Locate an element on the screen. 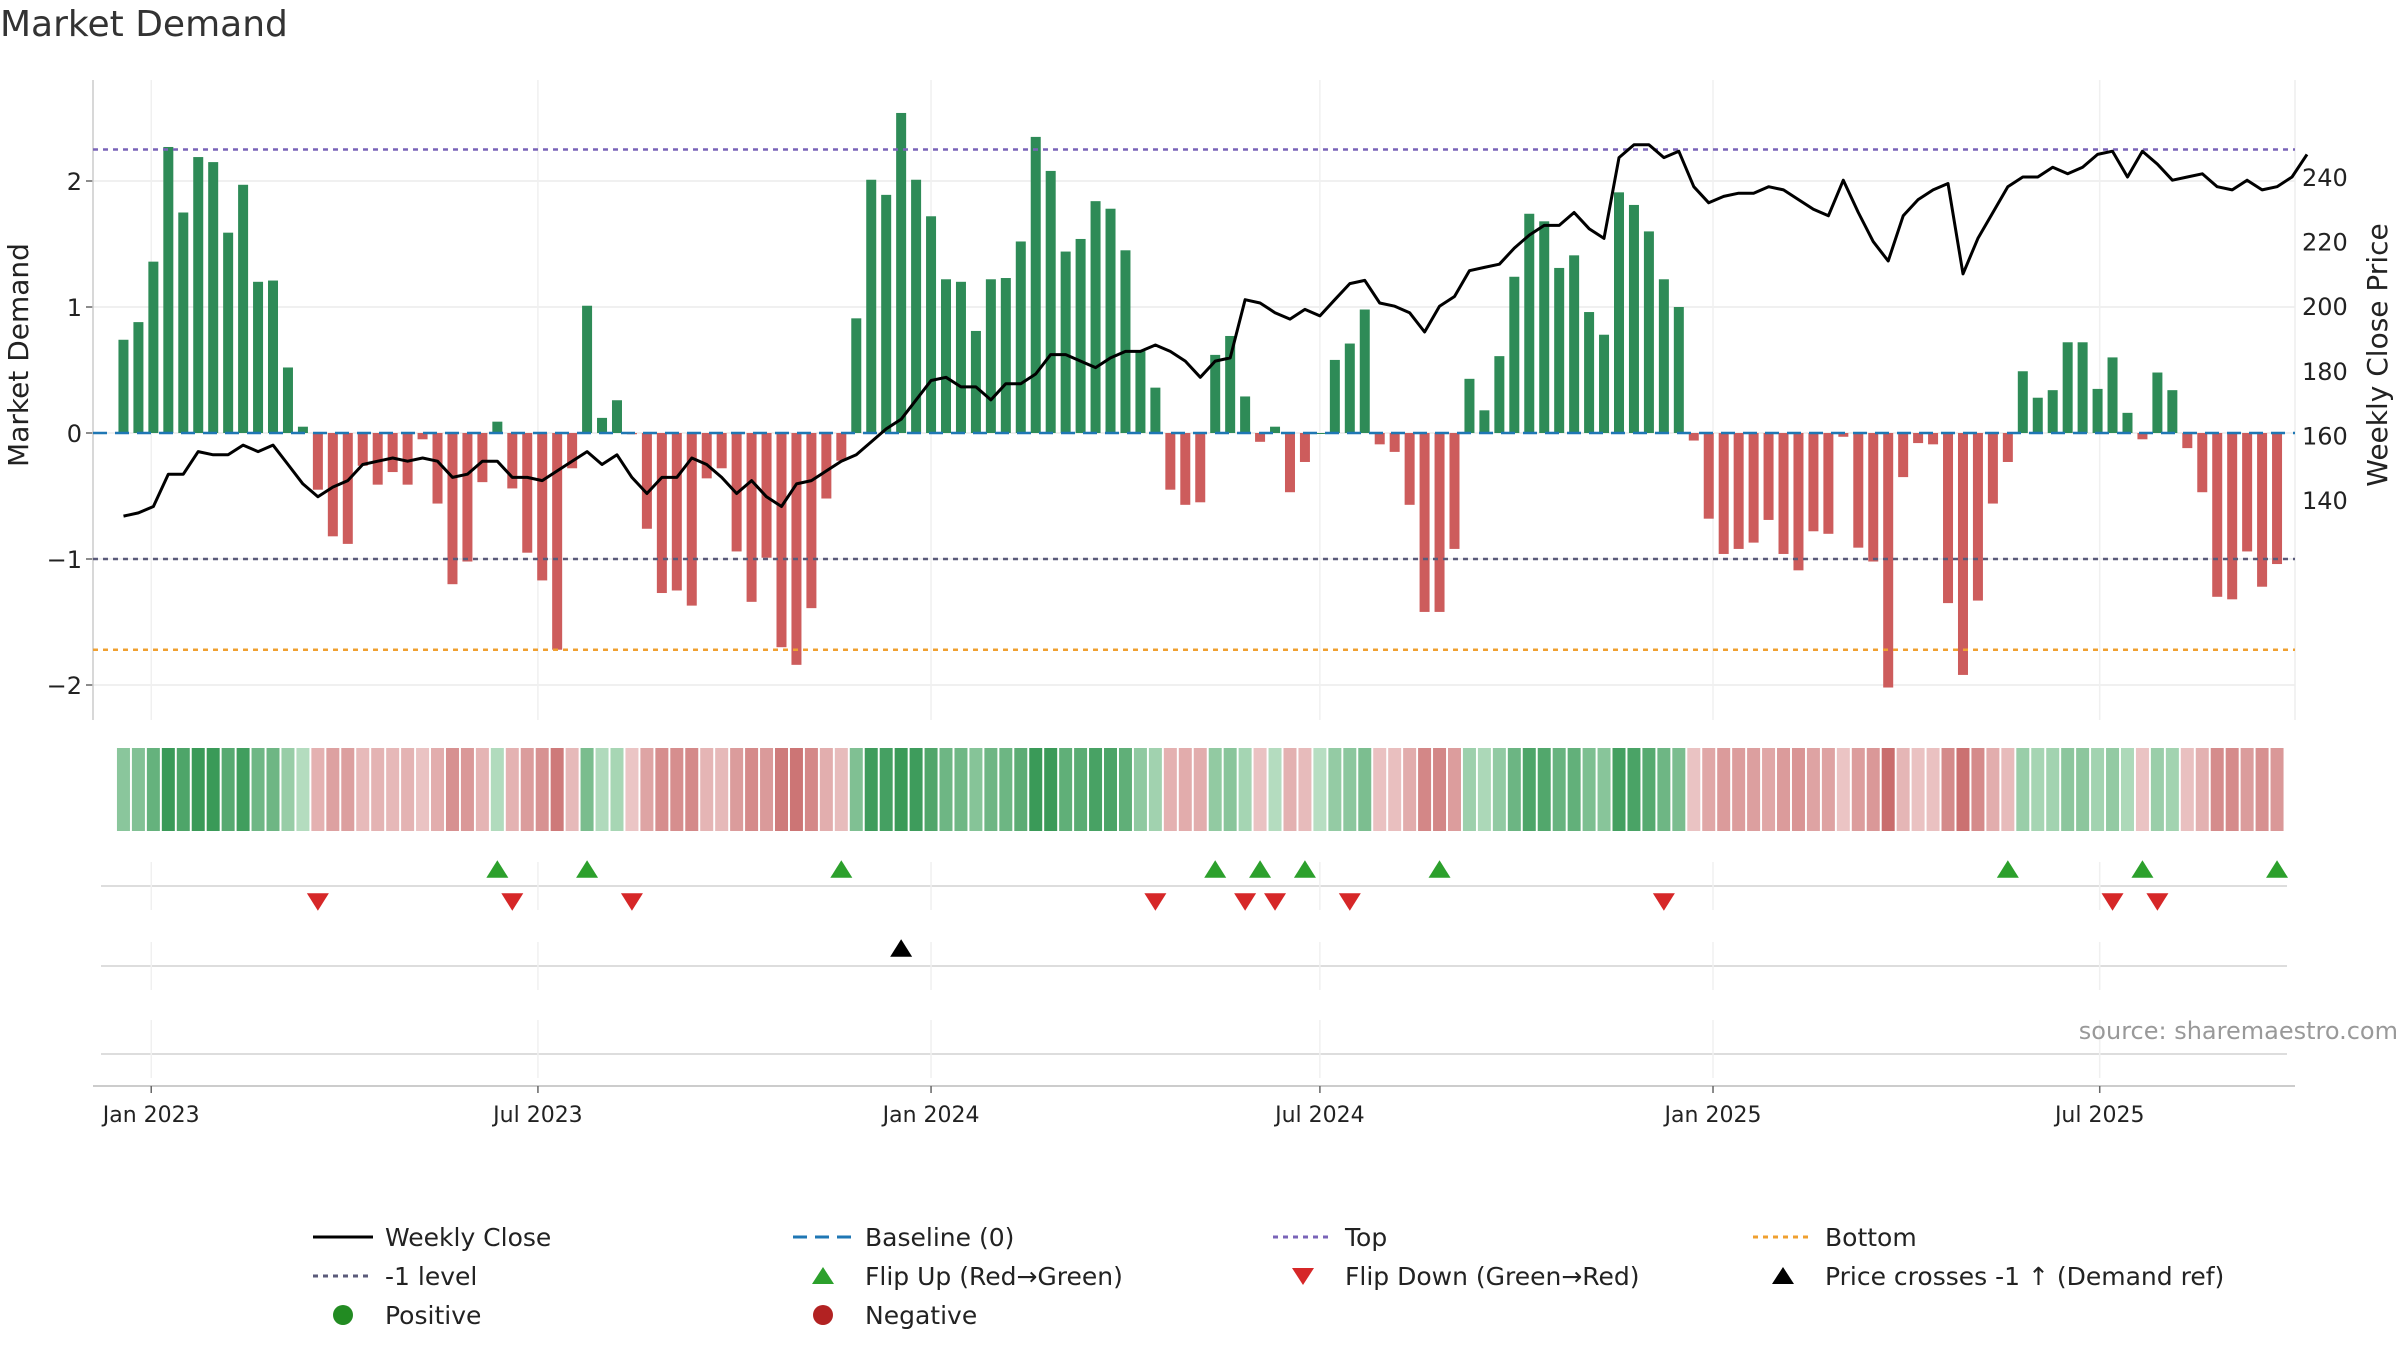 This screenshot has height=1350, width=2400. heat-strip is located at coordinates (1200, 789).